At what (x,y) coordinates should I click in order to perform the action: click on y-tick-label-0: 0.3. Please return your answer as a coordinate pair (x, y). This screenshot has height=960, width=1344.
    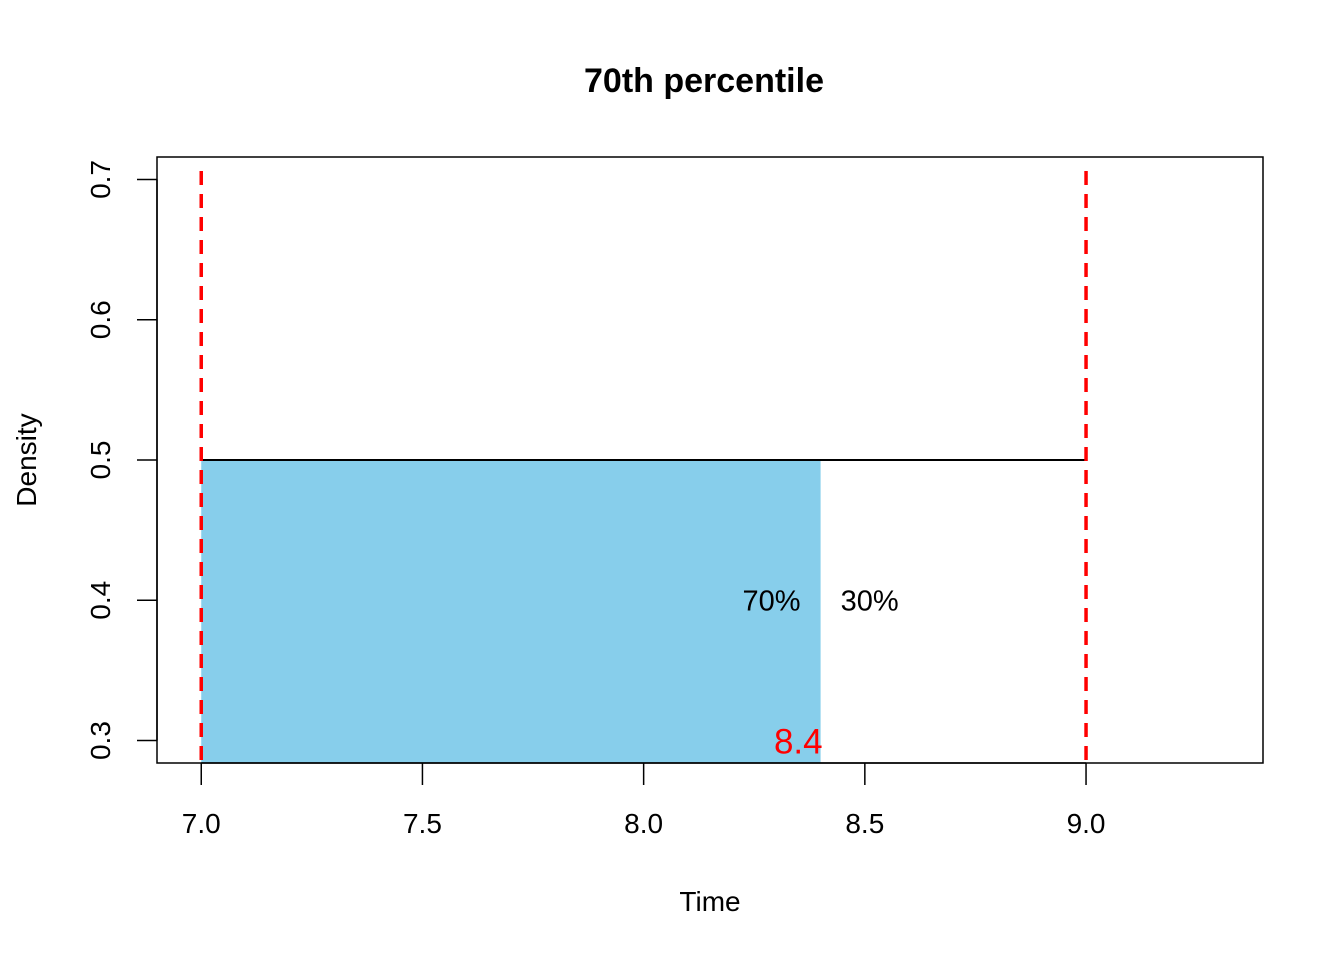
    Looking at the image, I should click on (100, 740).